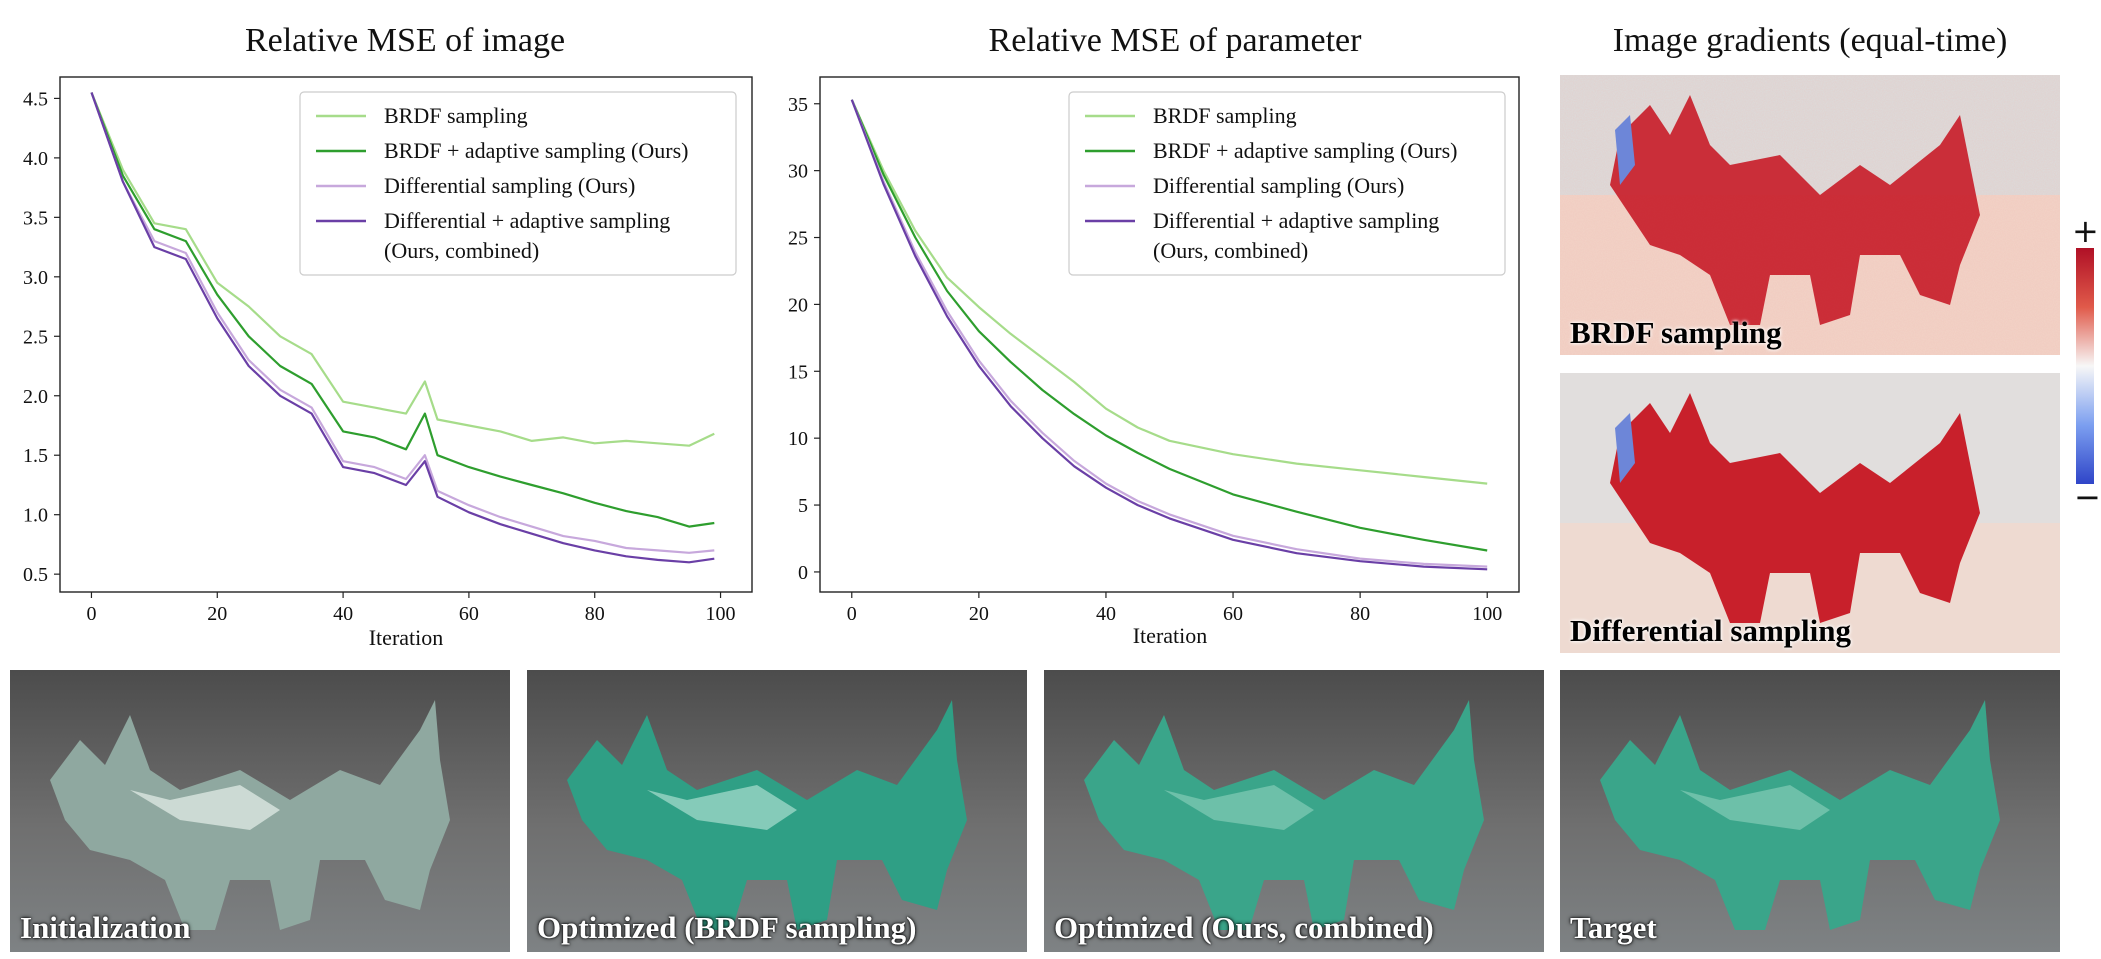 Image resolution: width=2101 pixels, height=959 pixels. What do you see at coordinates (35, 516) in the screenshot?
I see `y-tick-label: 1.0` at bounding box center [35, 516].